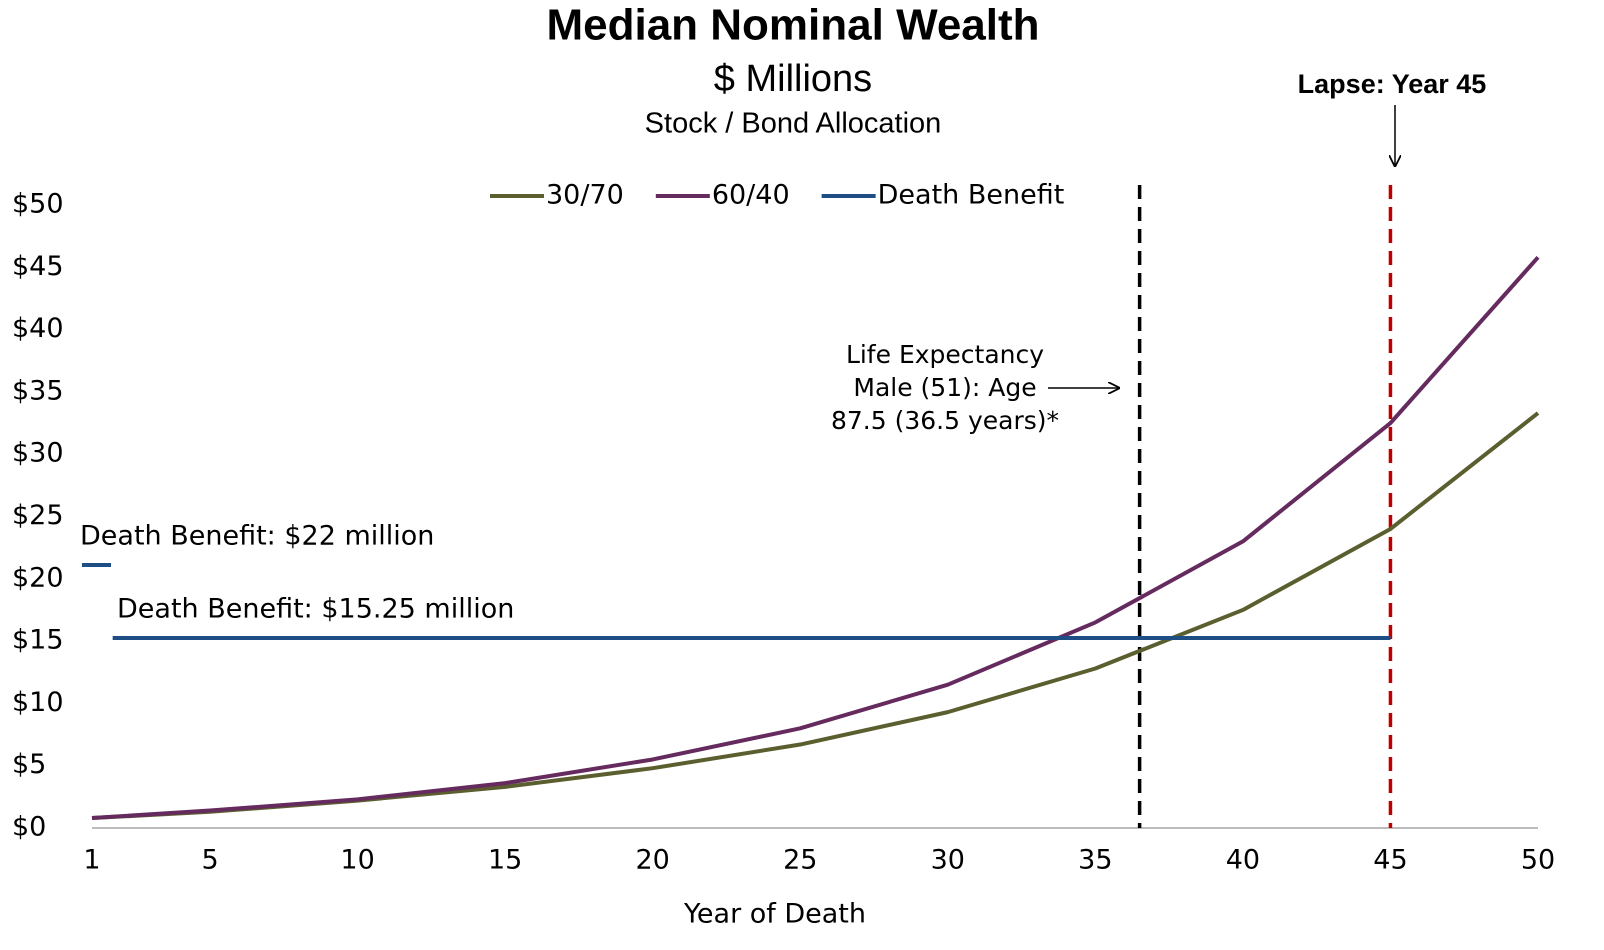 This screenshot has height=950, width=1604. I want to click on x-tick-label: 20, so click(653, 860).